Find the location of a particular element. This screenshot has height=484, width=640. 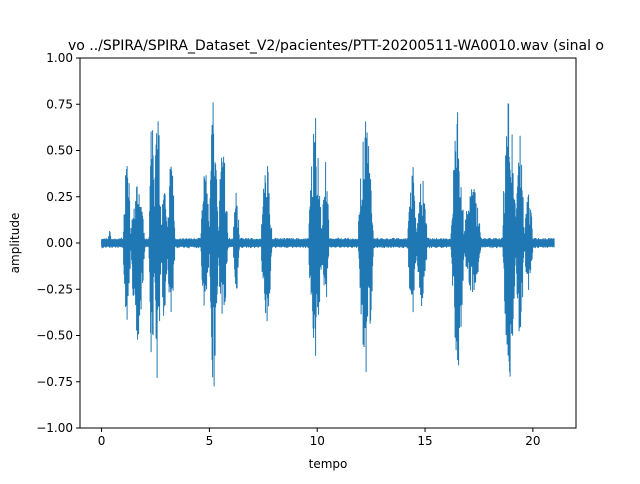

y-tick-label: 0.00 is located at coordinates (59, 243).